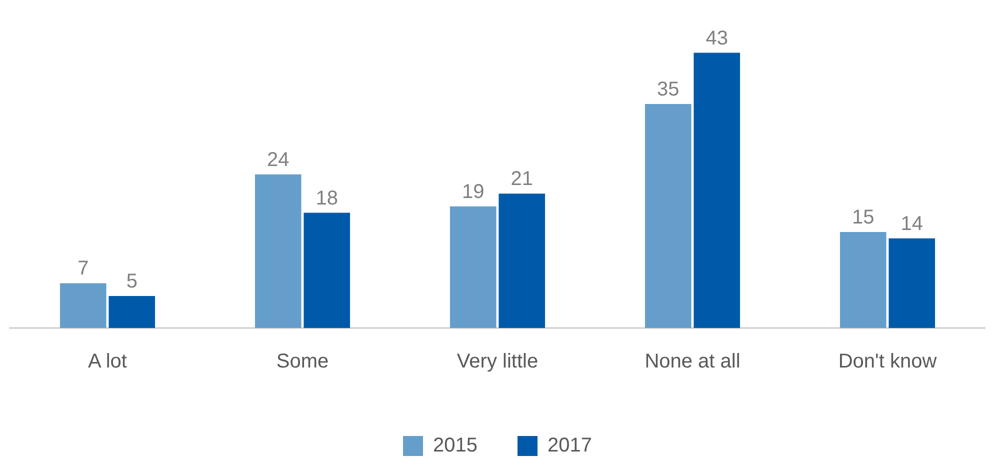 Image resolution: width=995 pixels, height=466 pixels. What do you see at coordinates (132, 281) in the screenshot?
I see `data-label: 5` at bounding box center [132, 281].